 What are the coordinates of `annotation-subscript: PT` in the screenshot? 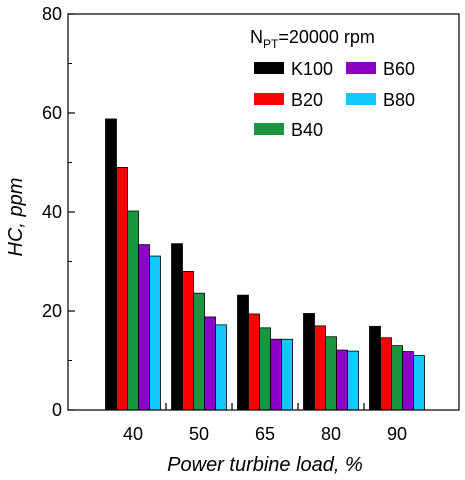 It's located at (271, 44).